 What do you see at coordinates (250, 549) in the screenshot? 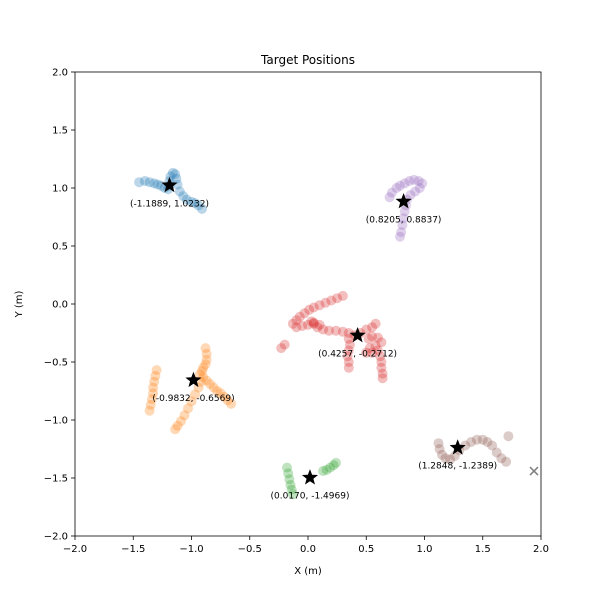
I see `x-tick-label: −0.5` at bounding box center [250, 549].